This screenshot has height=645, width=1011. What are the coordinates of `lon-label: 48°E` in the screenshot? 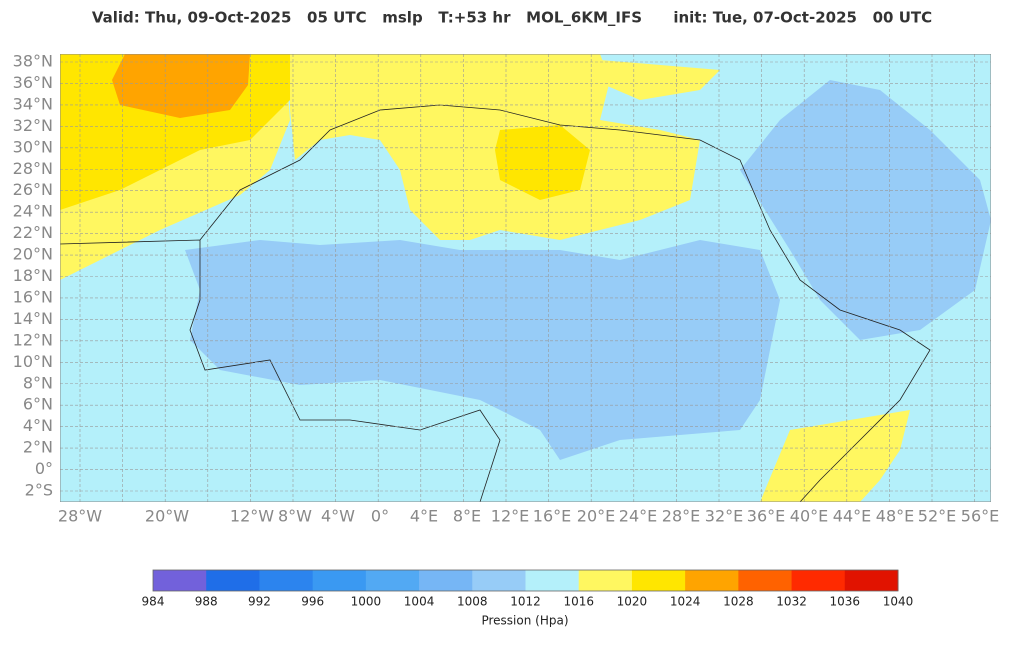 It's located at (895, 516).